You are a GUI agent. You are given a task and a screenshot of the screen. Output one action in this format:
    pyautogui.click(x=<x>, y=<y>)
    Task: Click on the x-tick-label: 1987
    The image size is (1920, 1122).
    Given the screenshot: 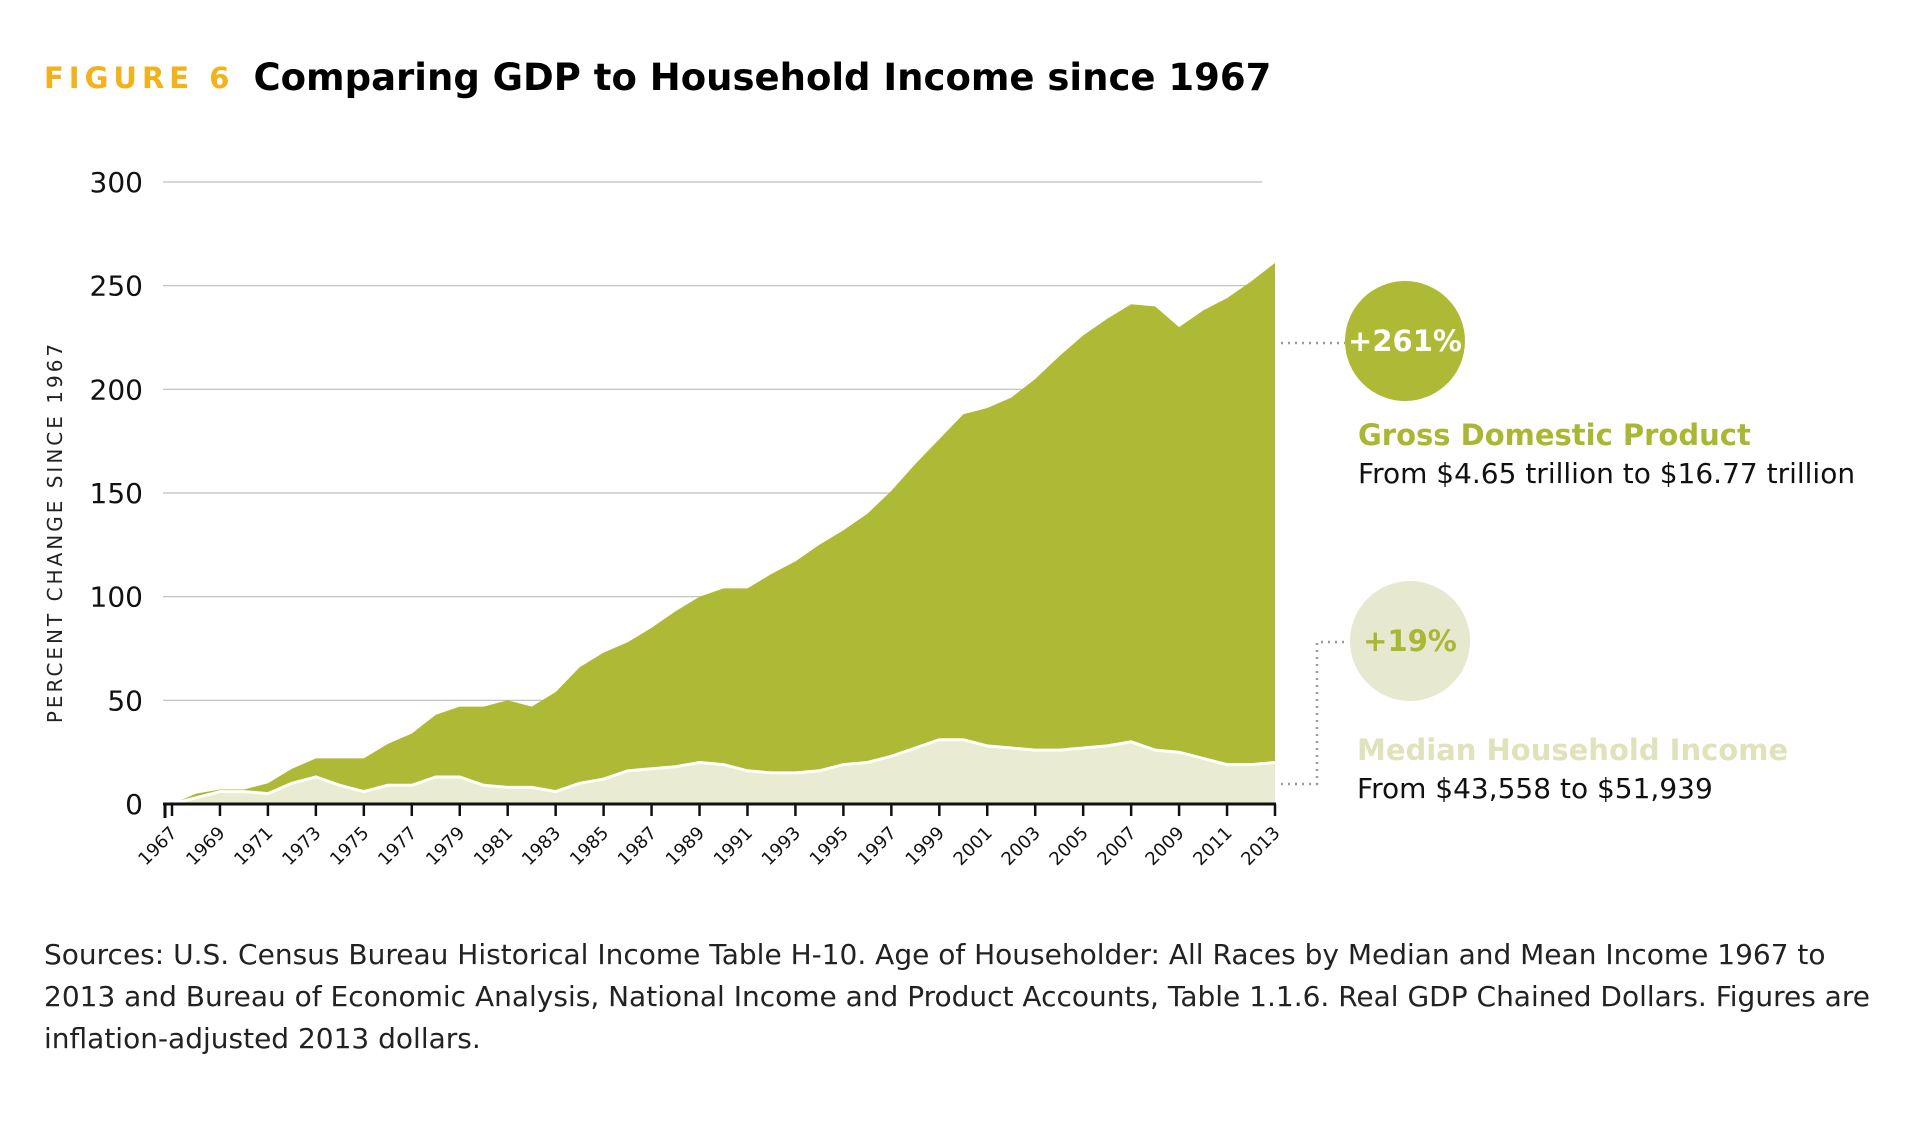 What is the action you would take?
    pyautogui.click(x=637, y=846)
    